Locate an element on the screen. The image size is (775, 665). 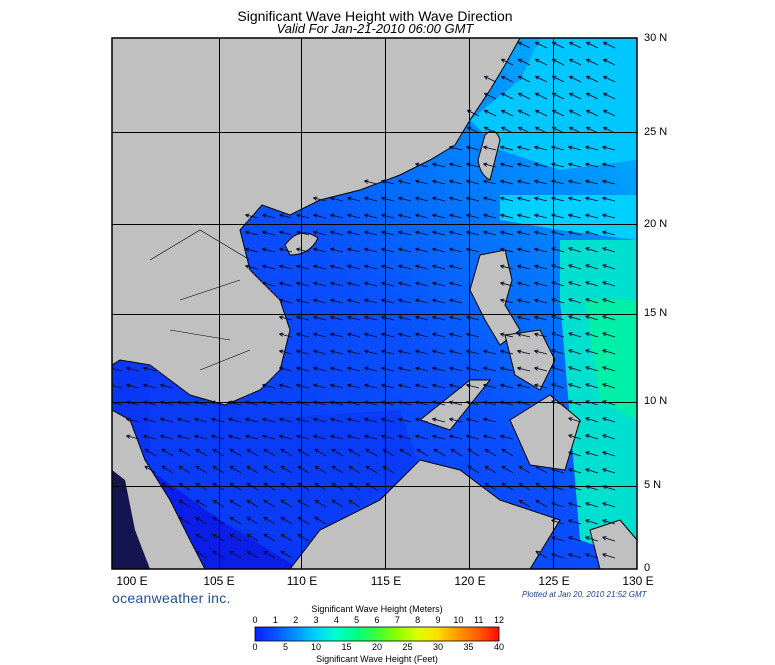
colorbar-tick-ft-35: 35 is located at coordinates (468, 647).